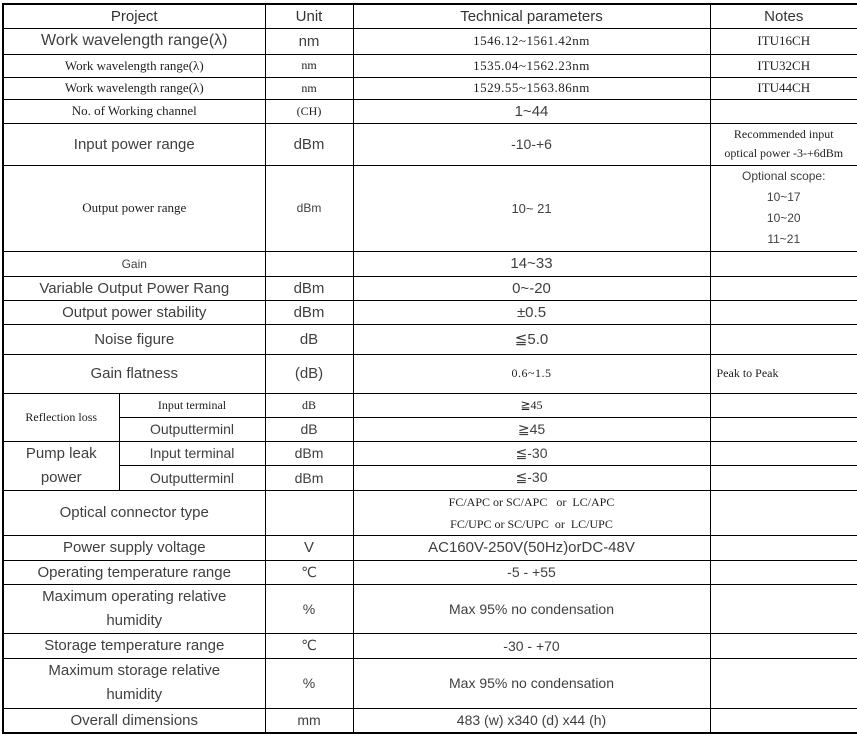 This screenshot has width=857, height=737. What do you see at coordinates (531, 208) in the screenshot?
I see `cell-value: 10~ 21` at bounding box center [531, 208].